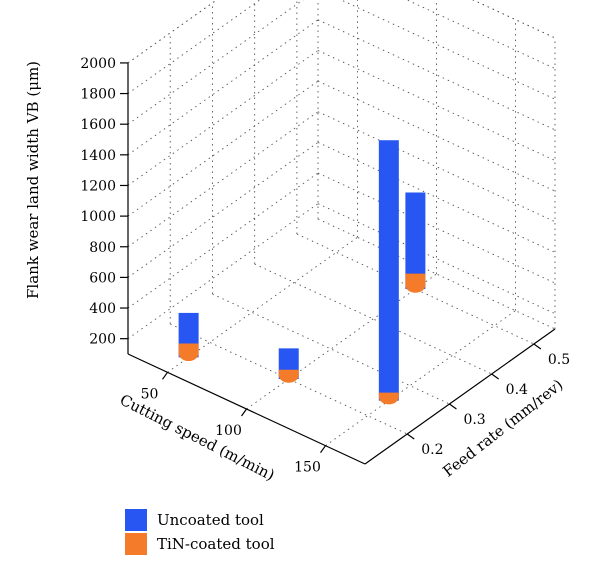 The width and height of the screenshot is (600, 577). What do you see at coordinates (98, 64) in the screenshot?
I see `z-tick-label-9: 2000` at bounding box center [98, 64].